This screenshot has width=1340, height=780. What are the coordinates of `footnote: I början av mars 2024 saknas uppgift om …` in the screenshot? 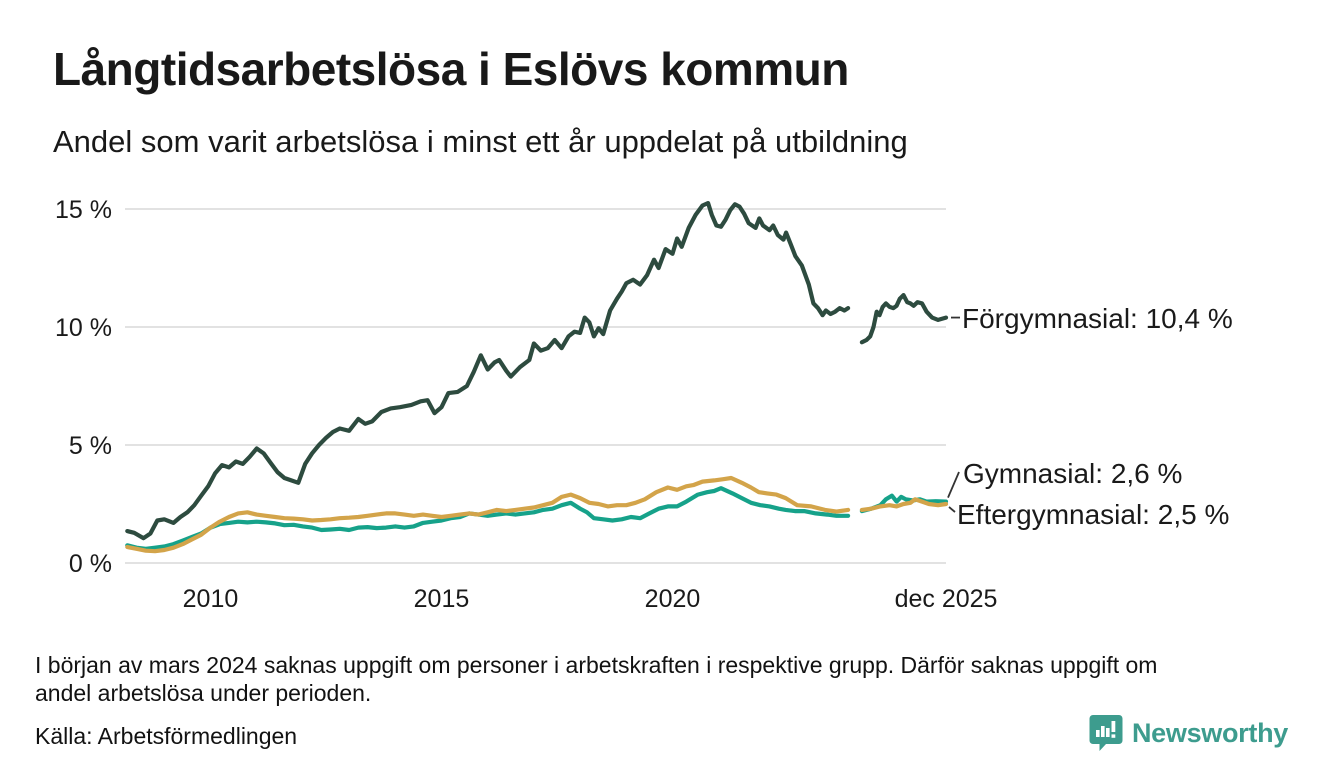 It's located at (660, 679).